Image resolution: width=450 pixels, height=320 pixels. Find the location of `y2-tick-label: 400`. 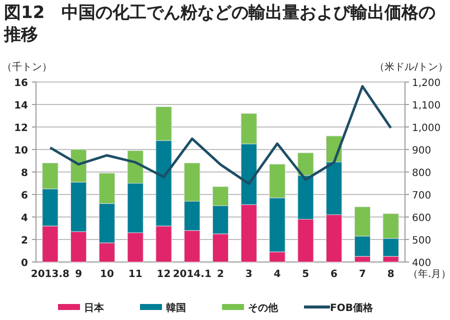

y2-tick-label: 400 is located at coordinates (422, 263).